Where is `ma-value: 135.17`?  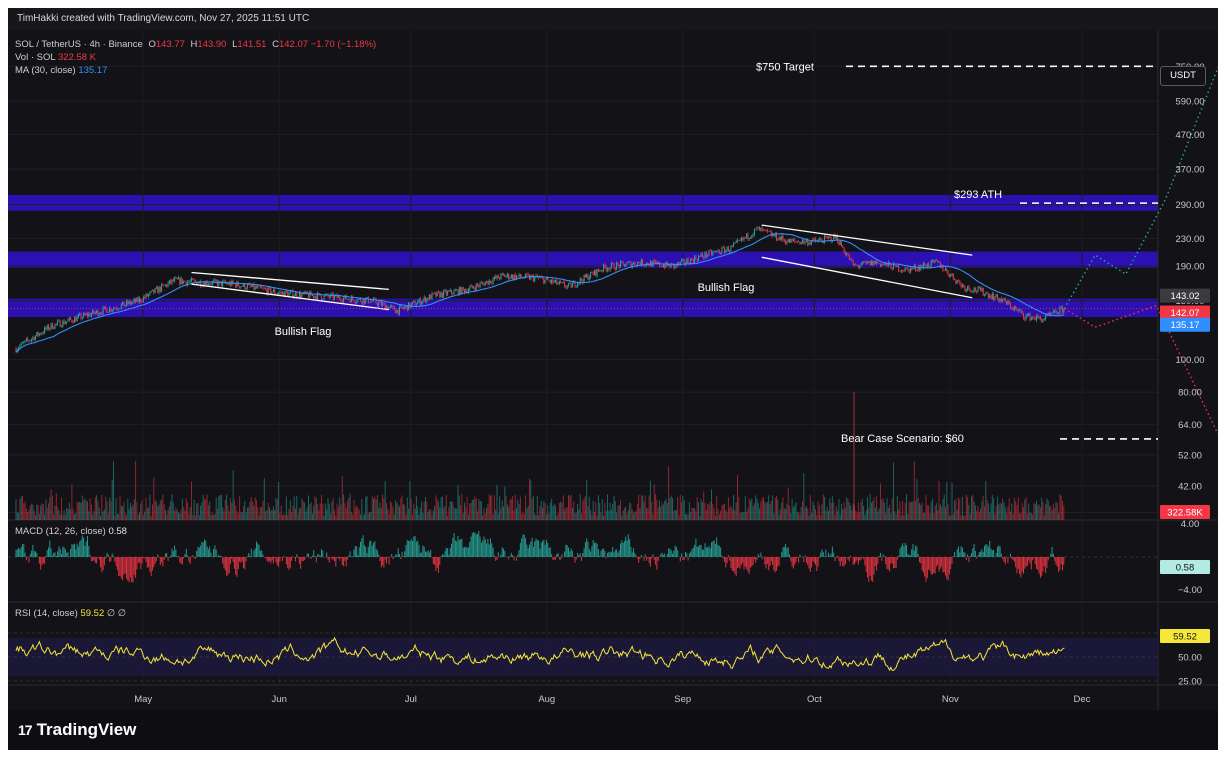
ma-value: 135.17 is located at coordinates (93, 70).